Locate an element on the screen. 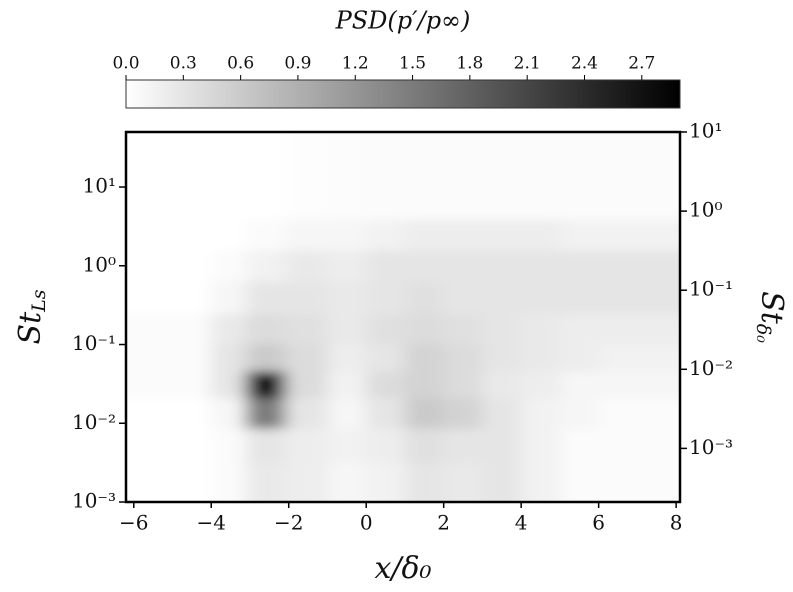  colorbar-tick-label: 2.4 is located at coordinates (584, 64).